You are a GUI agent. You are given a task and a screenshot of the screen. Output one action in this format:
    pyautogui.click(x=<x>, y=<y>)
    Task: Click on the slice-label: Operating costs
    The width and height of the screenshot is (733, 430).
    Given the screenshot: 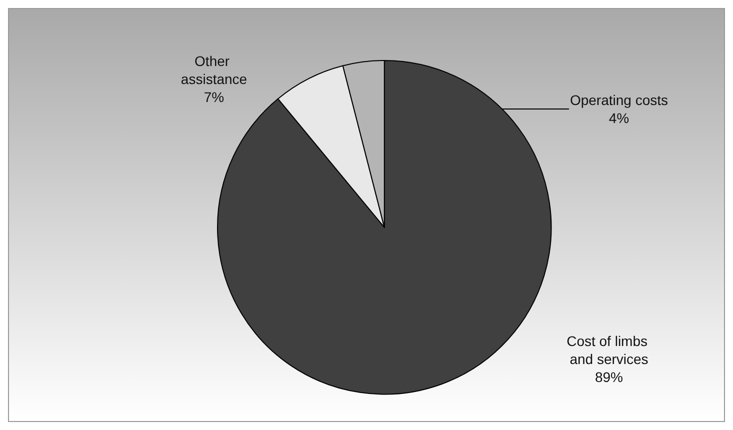 What is the action you would take?
    pyautogui.click(x=619, y=100)
    